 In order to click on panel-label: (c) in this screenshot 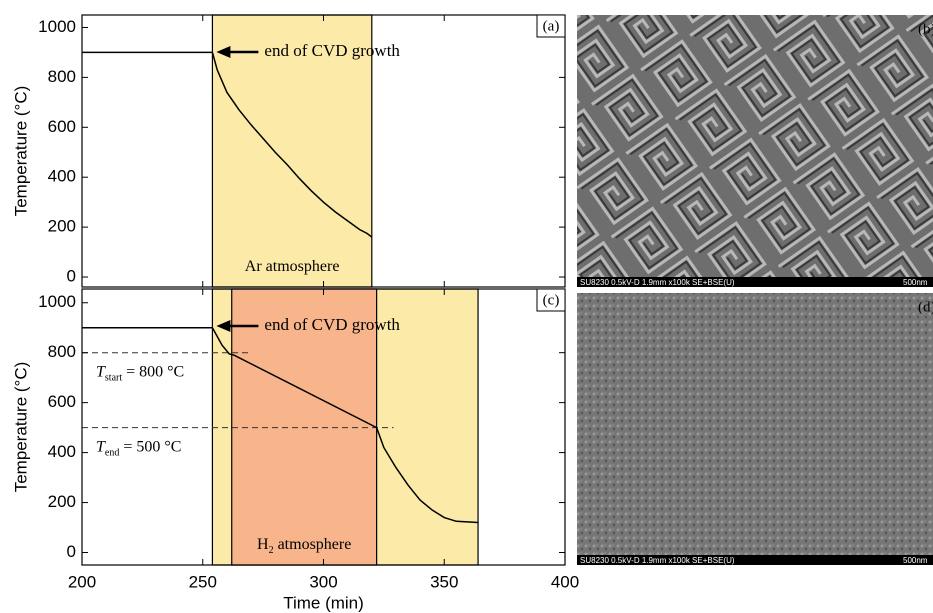, I will do `click(551, 300)`.